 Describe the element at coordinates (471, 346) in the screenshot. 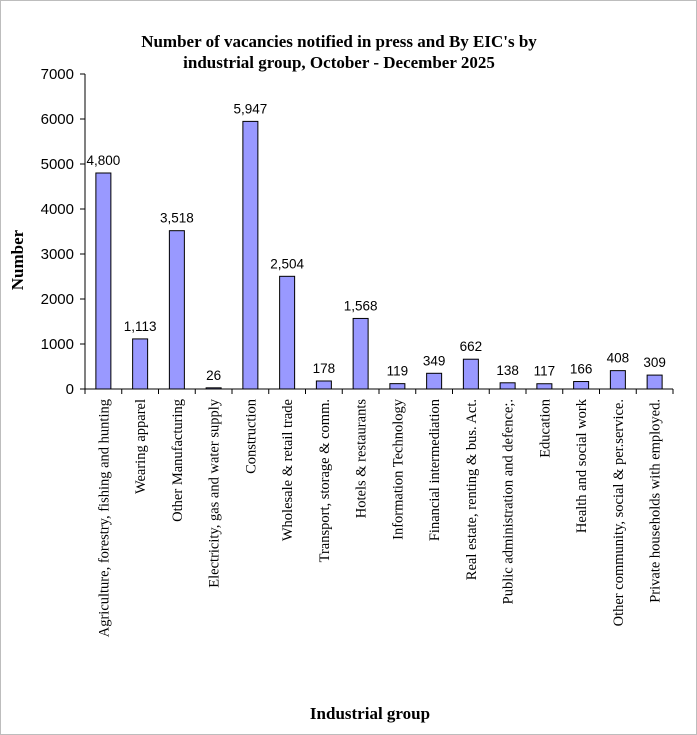

I see `data-label: 662` at that location.